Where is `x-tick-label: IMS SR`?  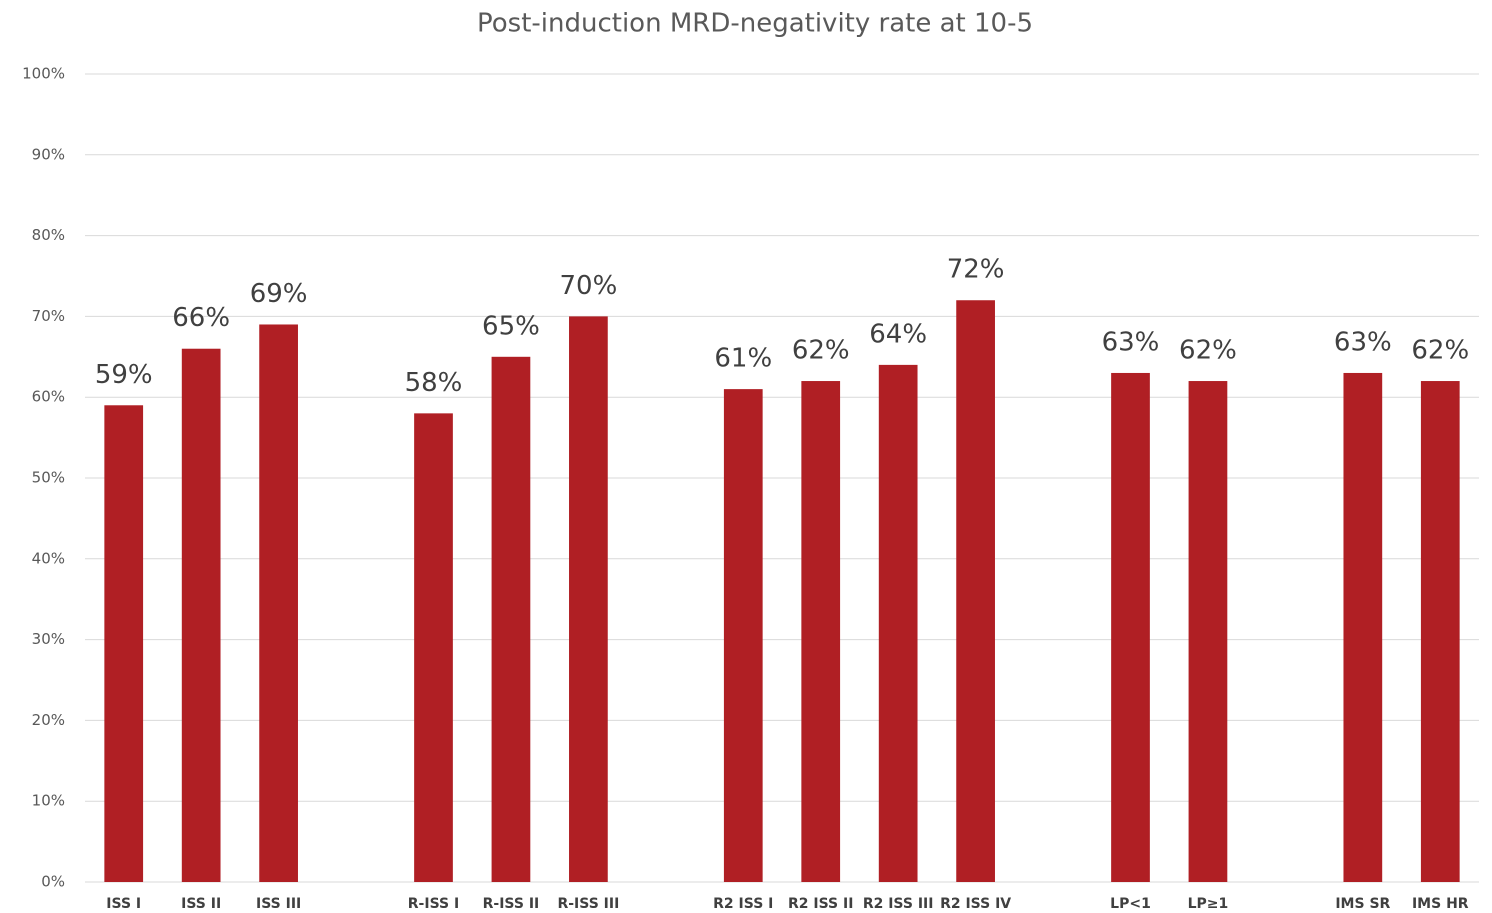
x-tick-label: IMS SR is located at coordinates (1362, 904).